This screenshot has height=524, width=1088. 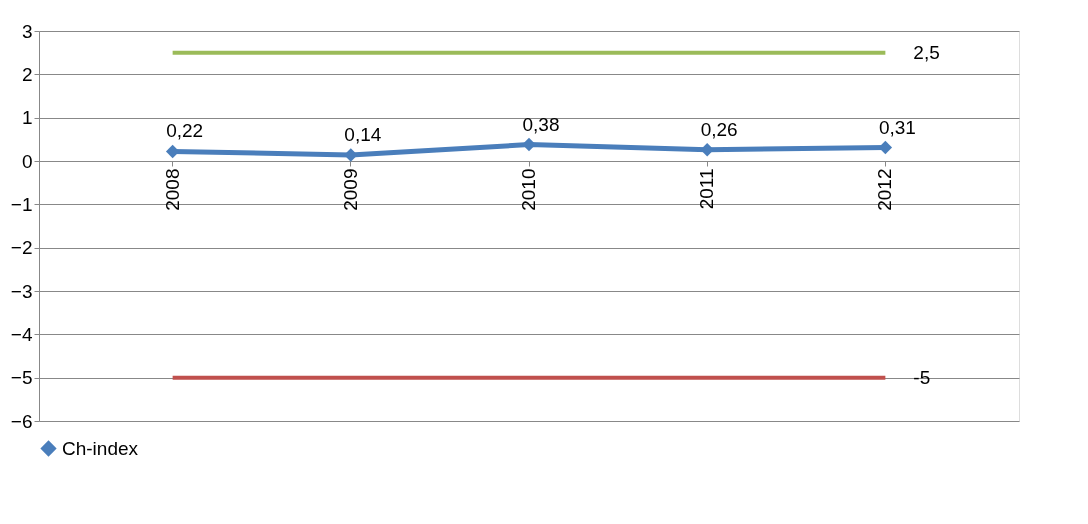 I want to click on y-tick-label: −5, so click(x=21, y=378).